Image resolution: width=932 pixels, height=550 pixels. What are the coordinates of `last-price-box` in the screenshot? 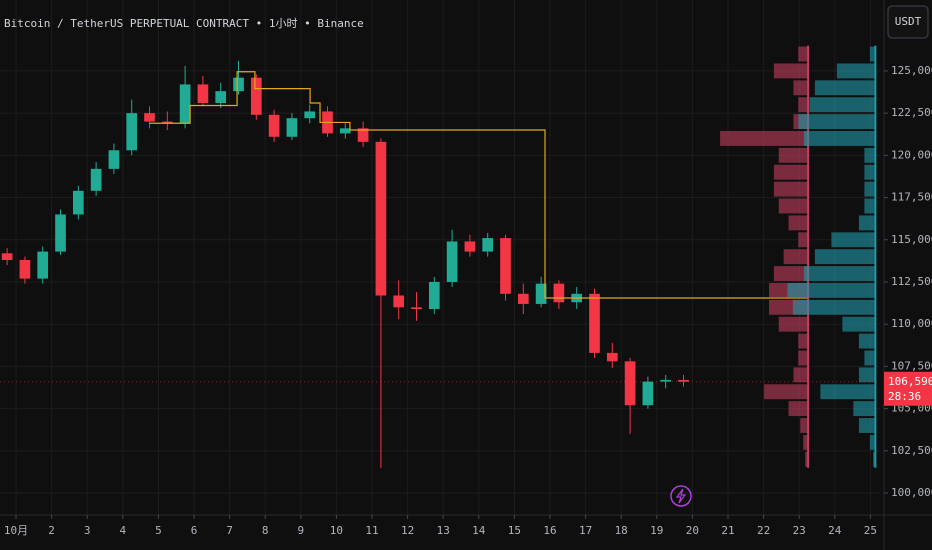 It's located at (908, 388).